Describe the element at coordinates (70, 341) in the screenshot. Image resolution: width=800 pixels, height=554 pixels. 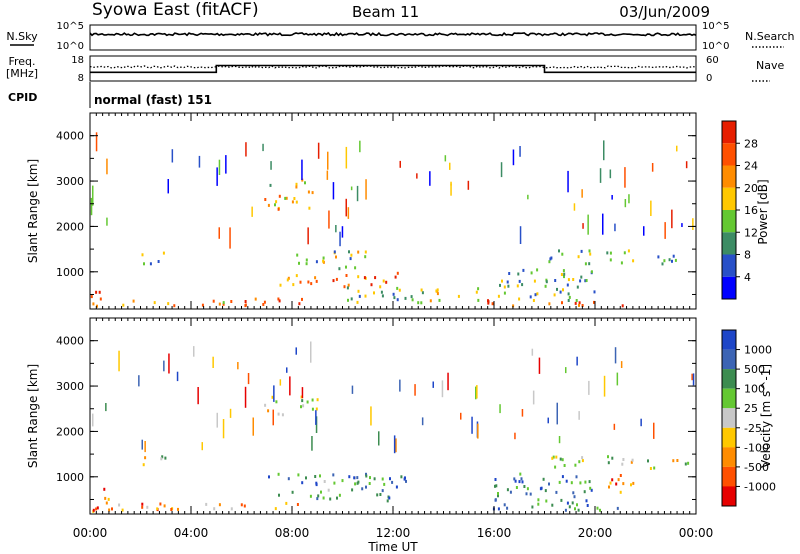
I see `range-tick-label: 4000` at that location.